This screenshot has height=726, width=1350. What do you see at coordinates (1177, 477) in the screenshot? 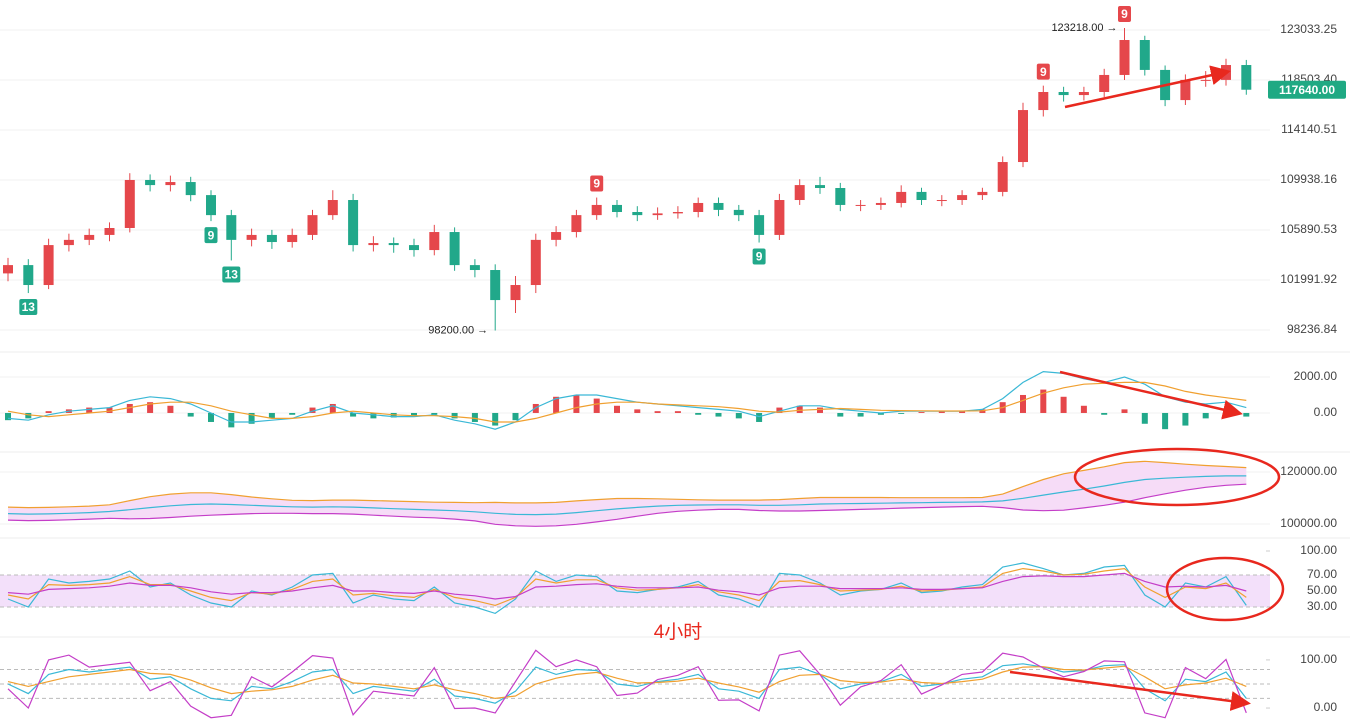
I see `highlight-ellipse` at bounding box center [1177, 477].